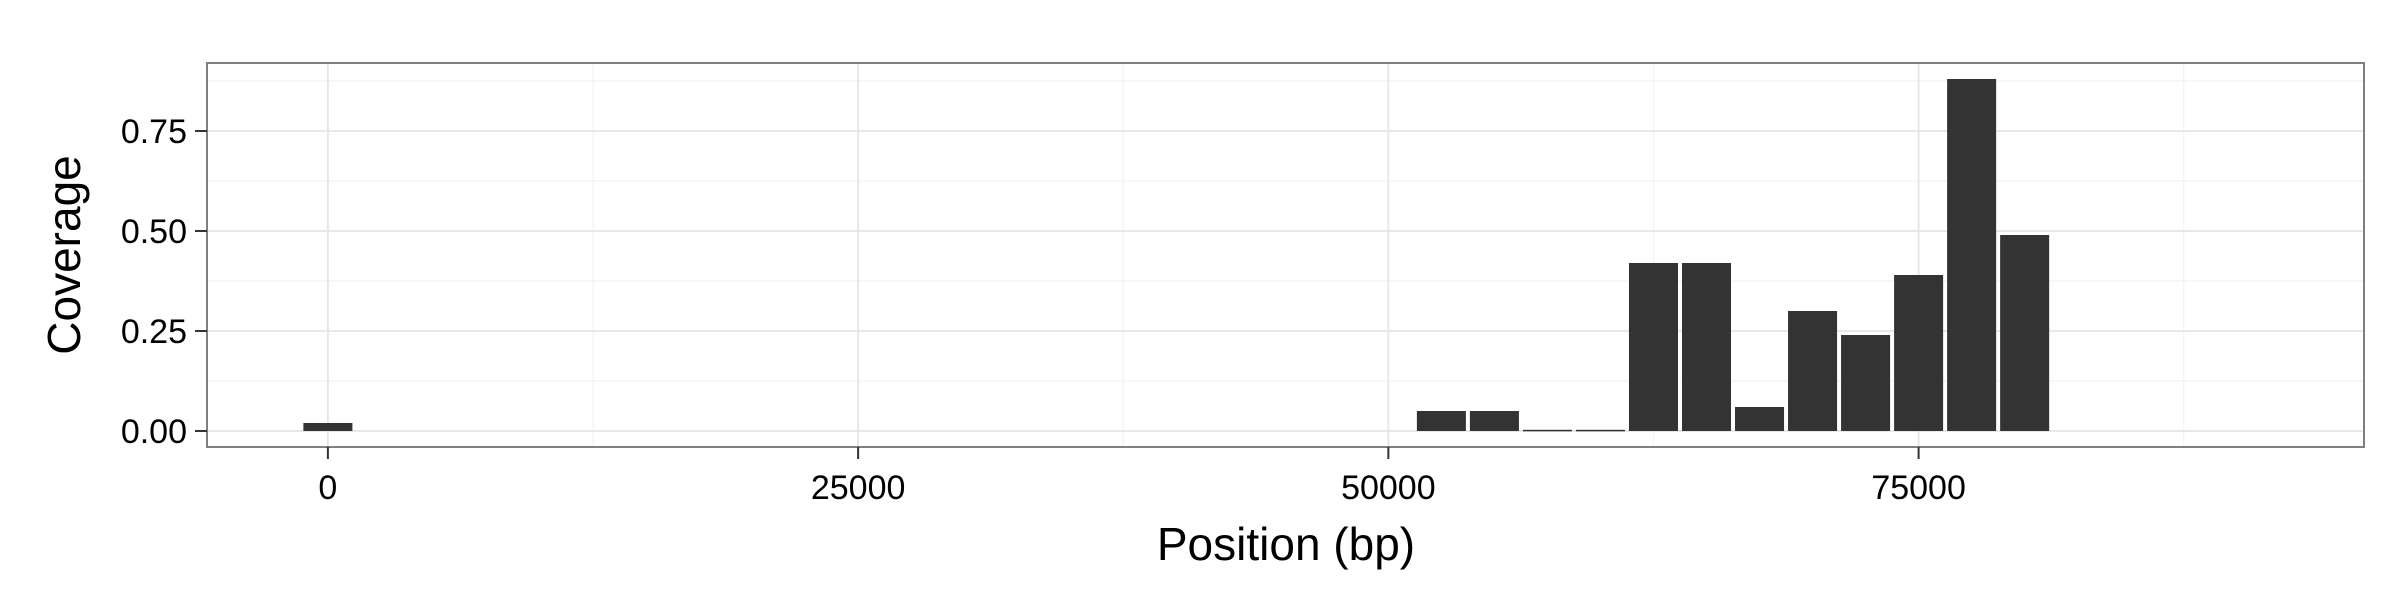 This screenshot has height=600, width=2400. What do you see at coordinates (1286, 544) in the screenshot?
I see `x-axis-title: Position (bp)` at bounding box center [1286, 544].